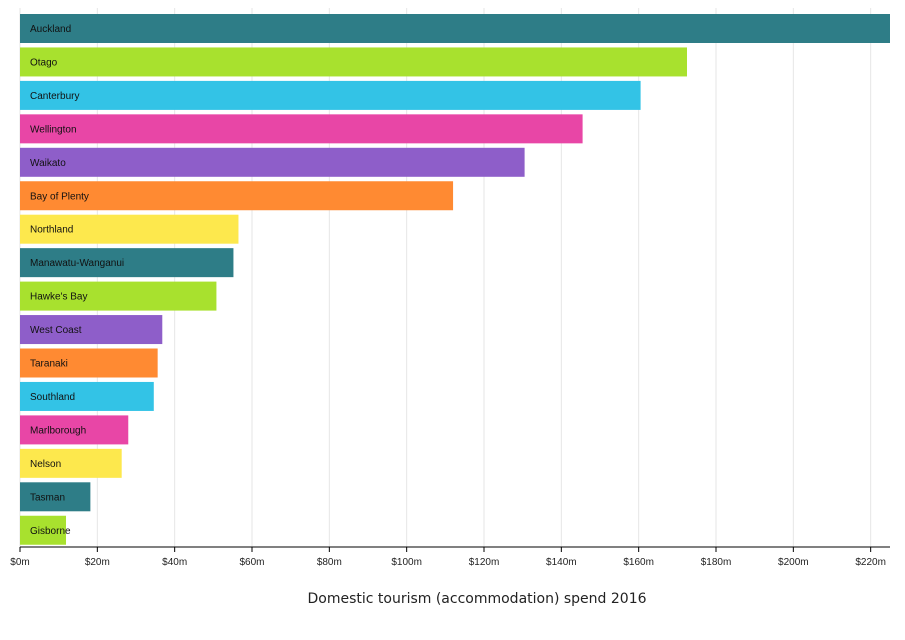 The height and width of the screenshot is (640, 905). I want to click on x-tick-label: $120m, so click(484, 562).